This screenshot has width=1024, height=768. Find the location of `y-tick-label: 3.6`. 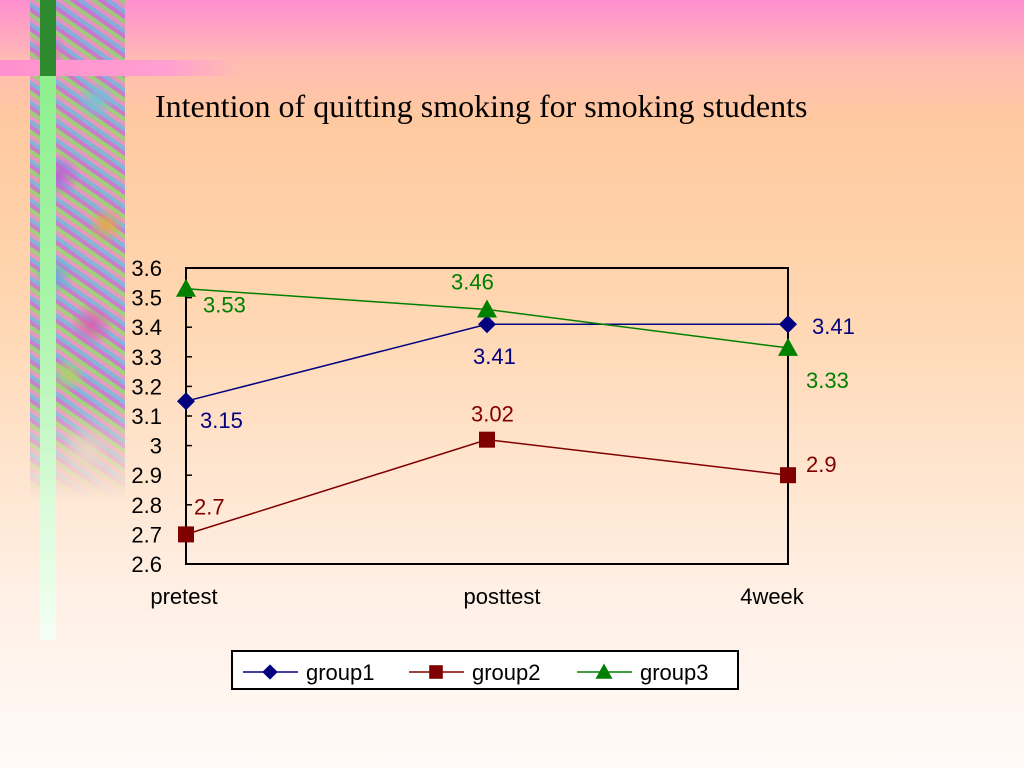

y-tick-label: 3.6 is located at coordinates (146, 268).